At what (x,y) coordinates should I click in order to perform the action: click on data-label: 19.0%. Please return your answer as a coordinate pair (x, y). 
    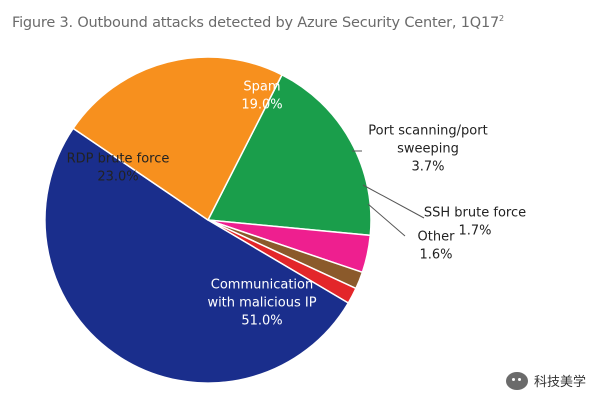
    Looking at the image, I should click on (261, 105).